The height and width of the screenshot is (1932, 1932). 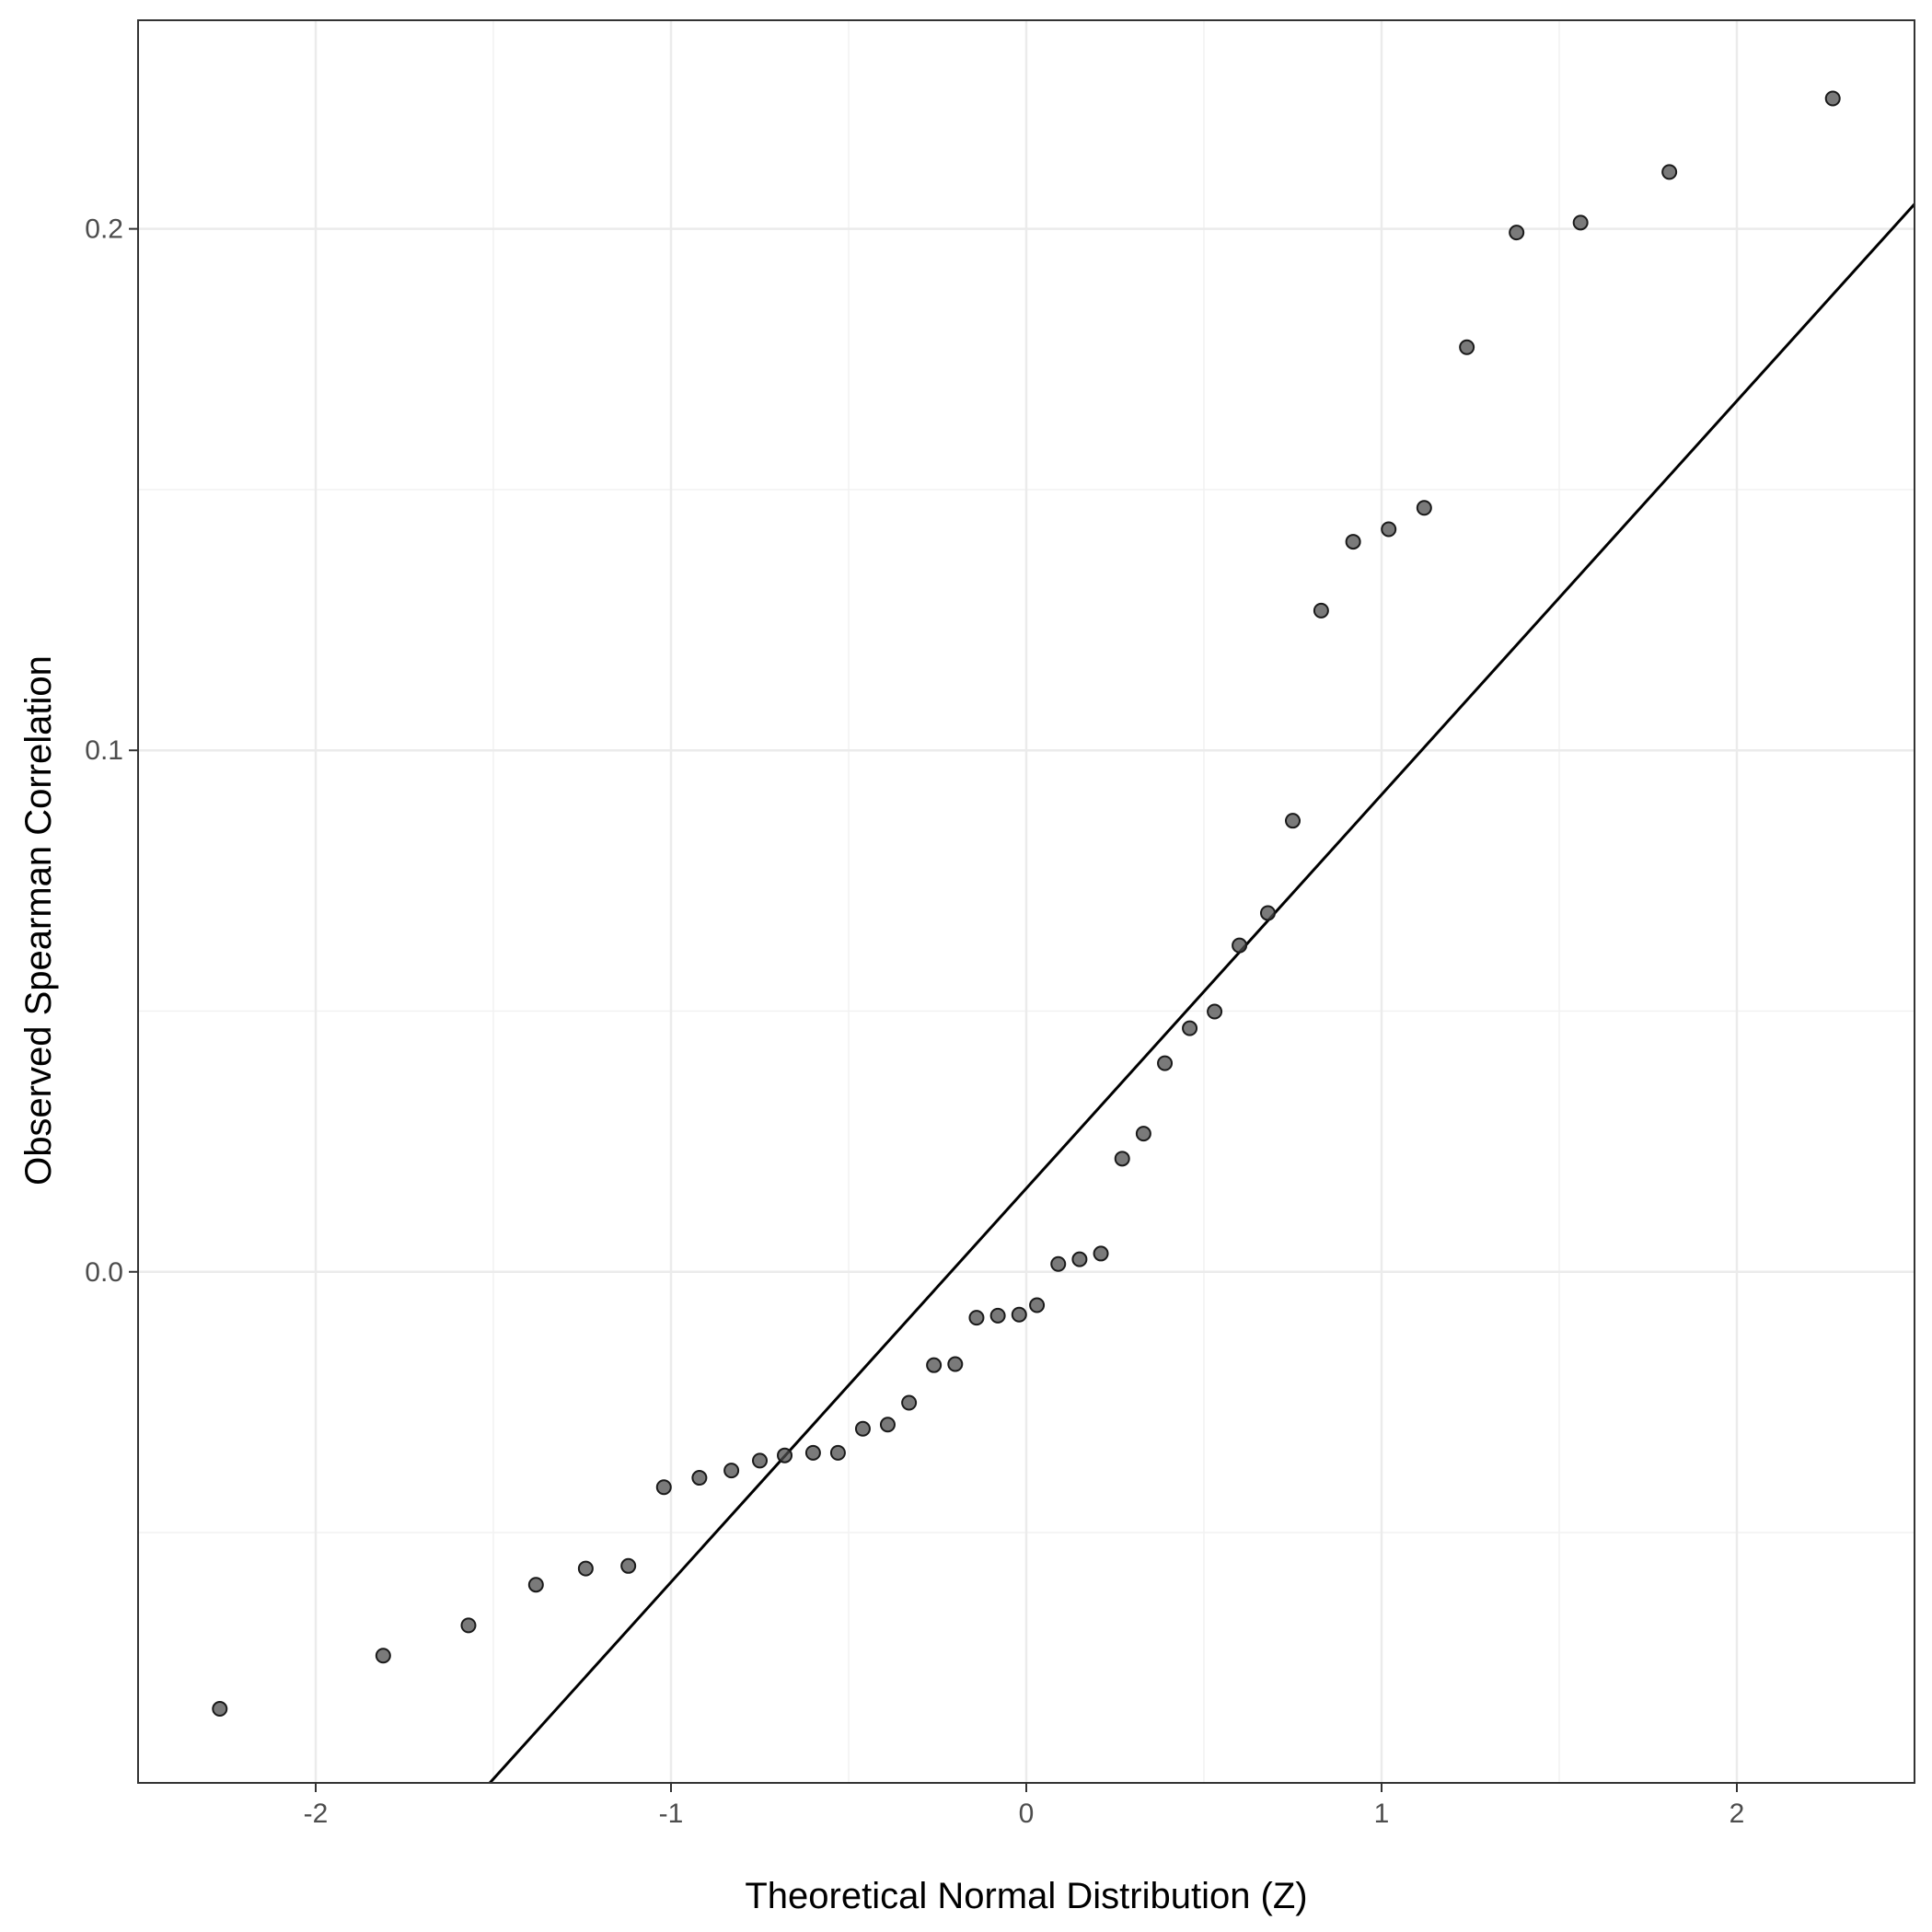 I want to click on y-tick-label: 0.2, so click(x=104, y=230).